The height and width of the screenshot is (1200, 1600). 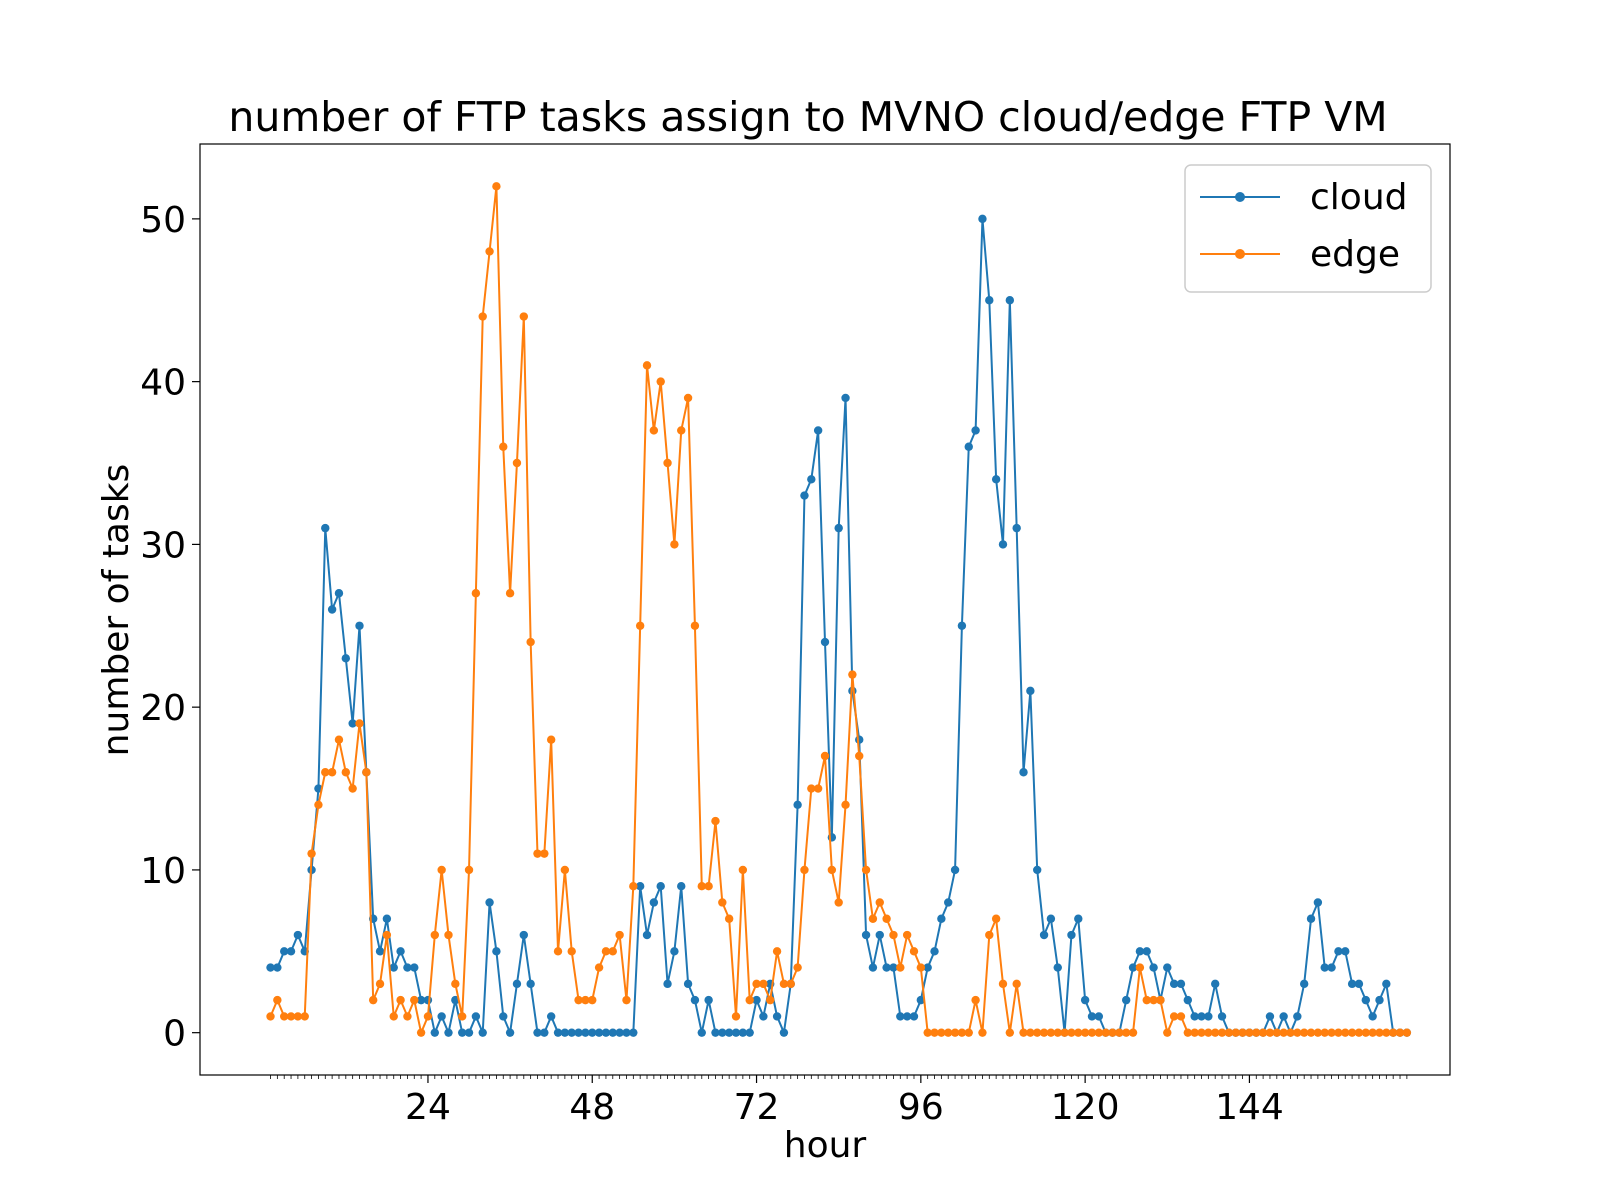 I want to click on y-tick-label: 20, so click(x=163, y=708).